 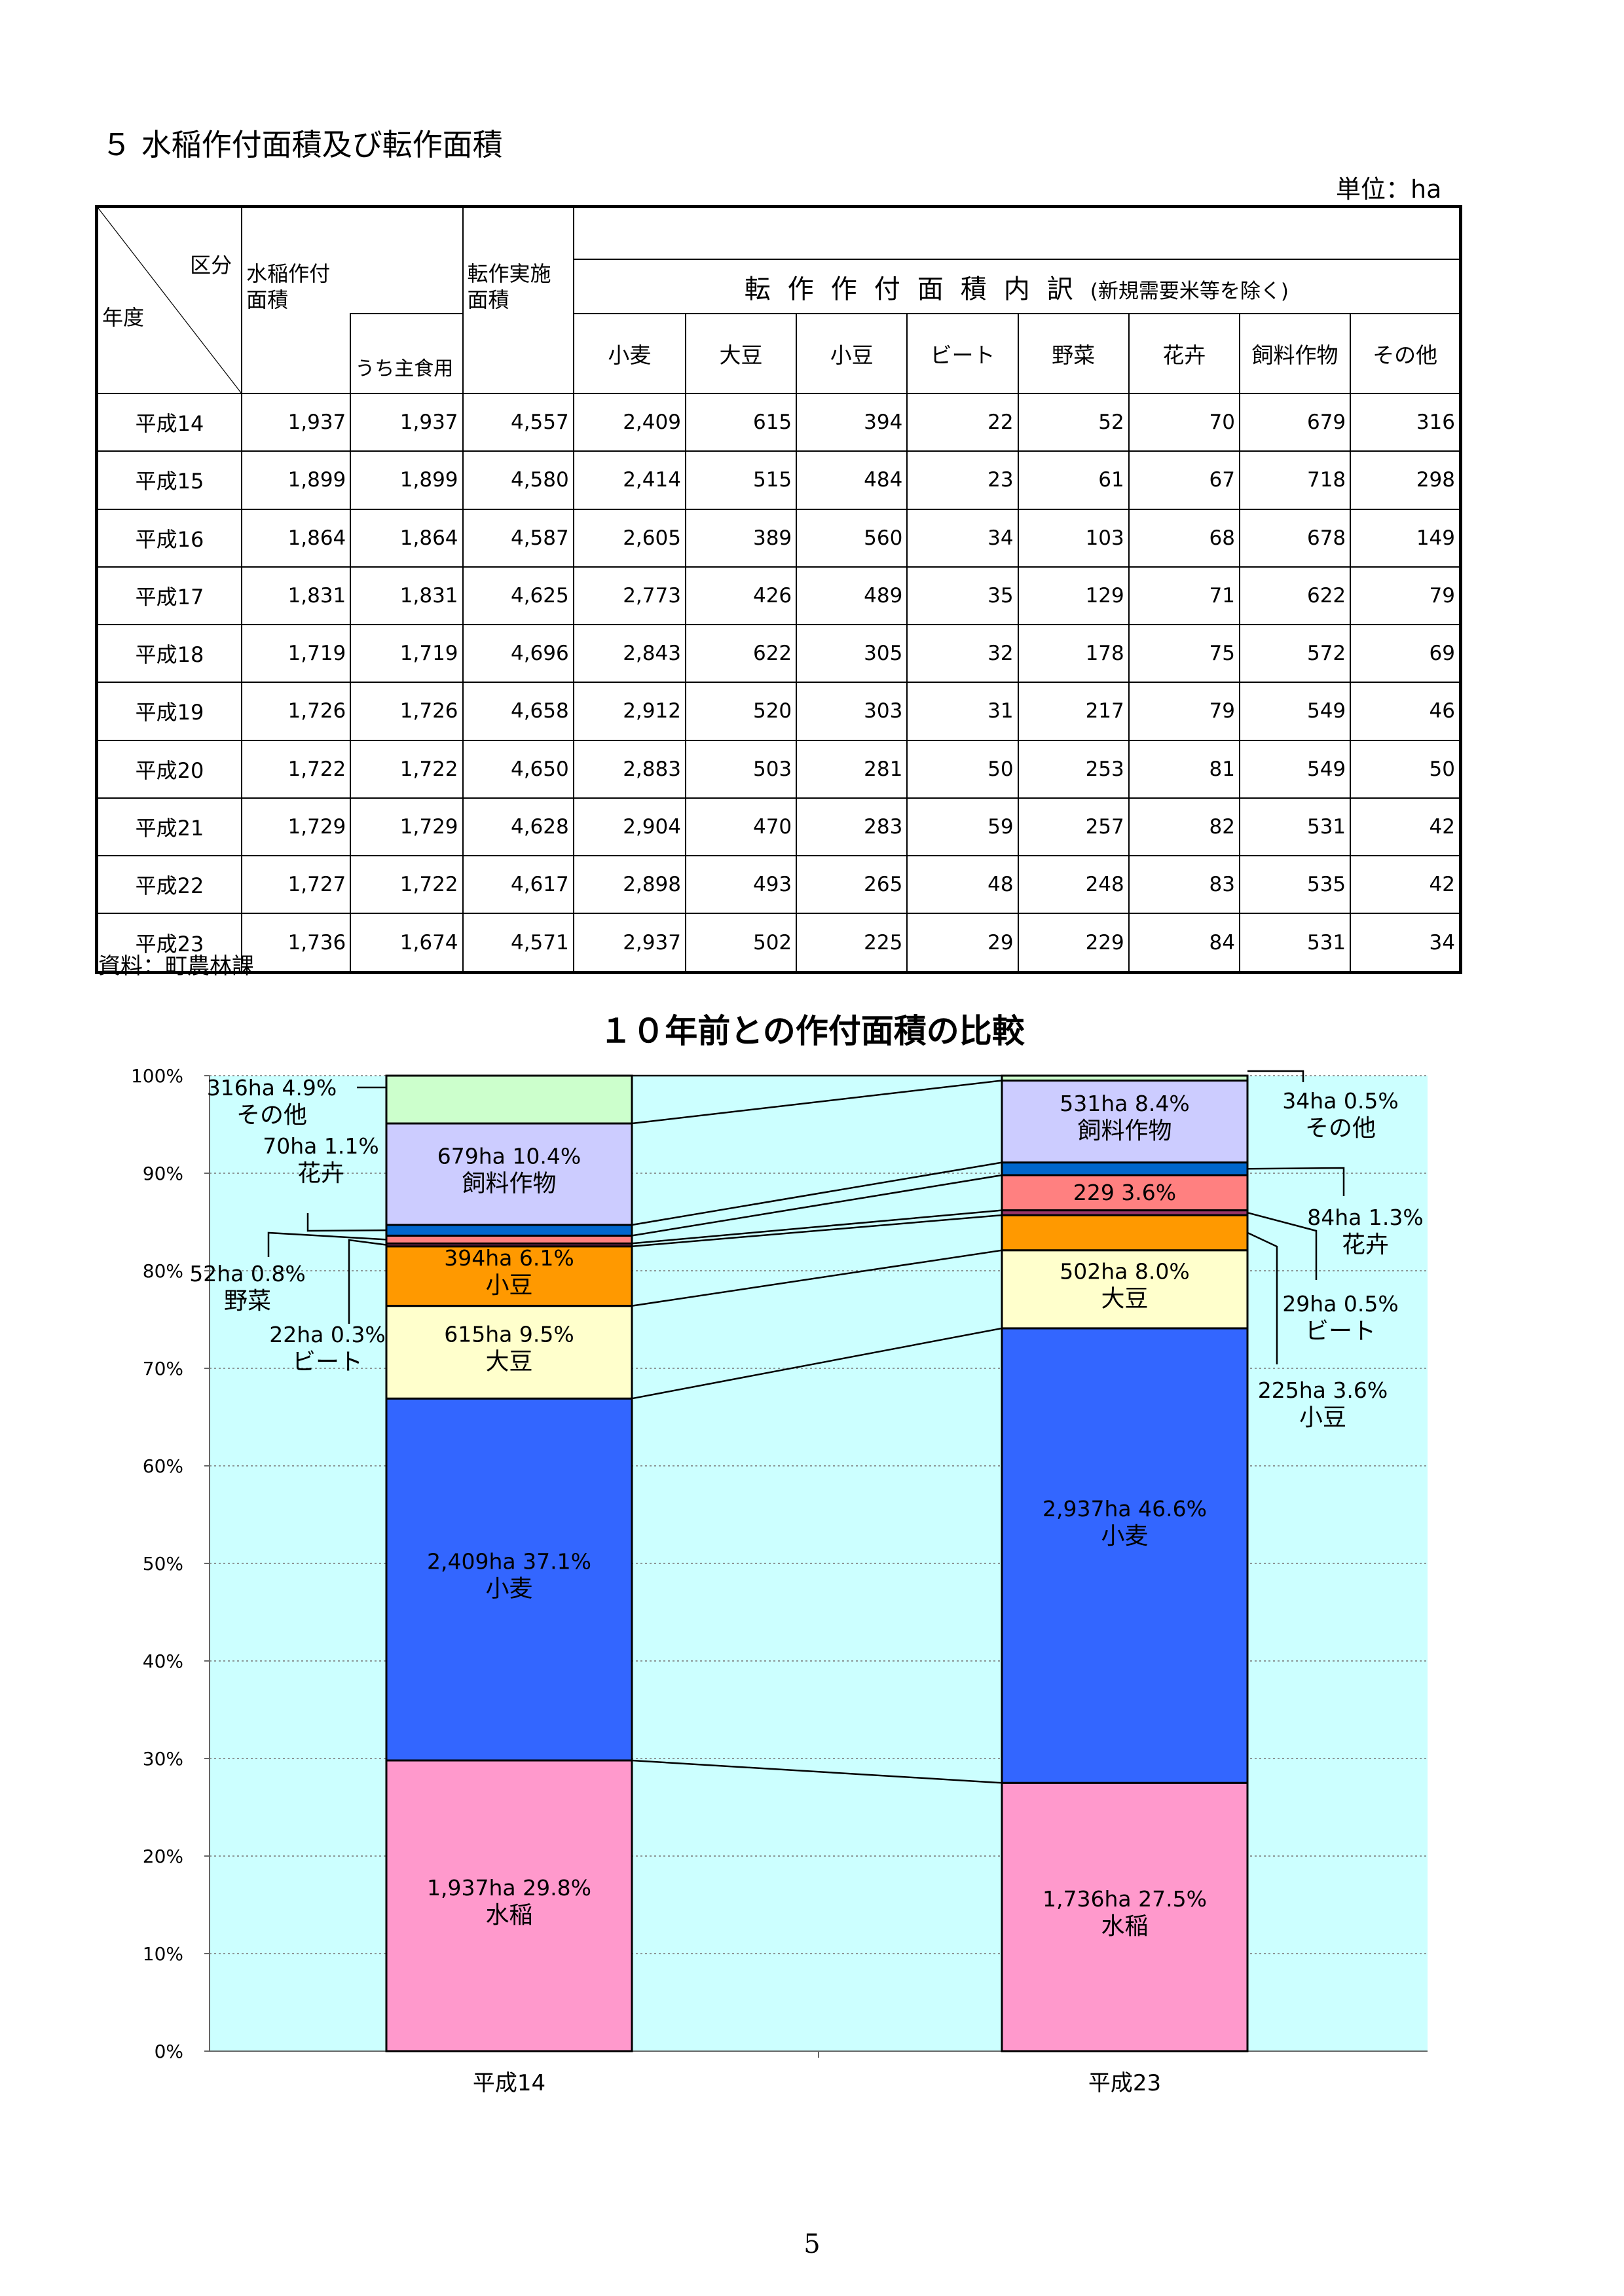 I want to click on header-blank-band, so click(x=1017, y=233).